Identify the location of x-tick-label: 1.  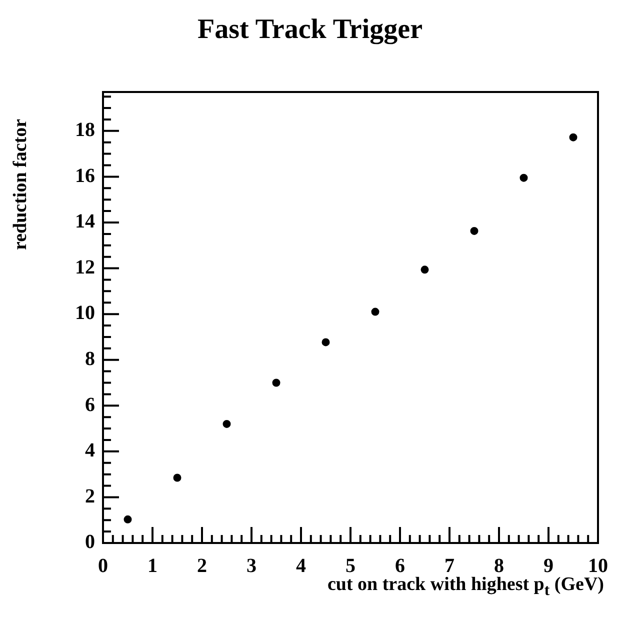
(153, 566).